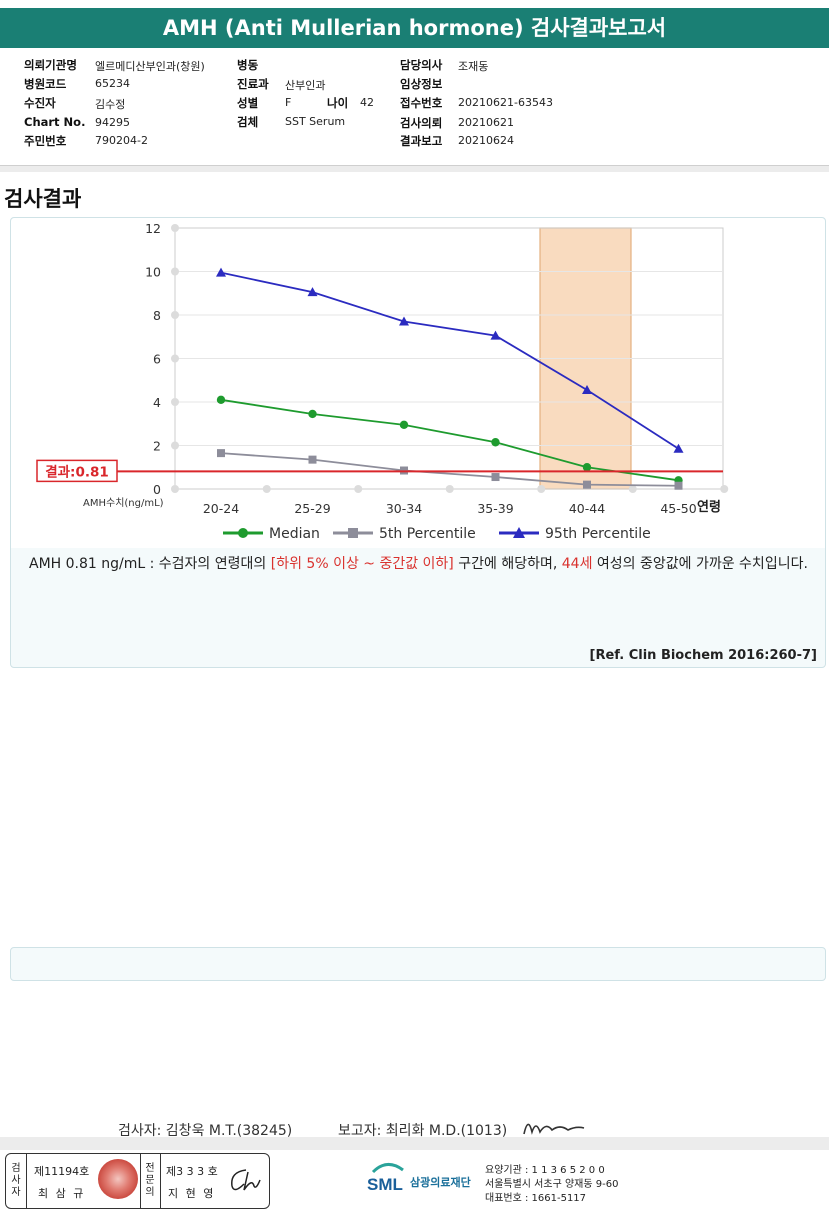  Describe the element at coordinates (157, 446) in the screenshot. I see `y-tick-label: 2` at that location.